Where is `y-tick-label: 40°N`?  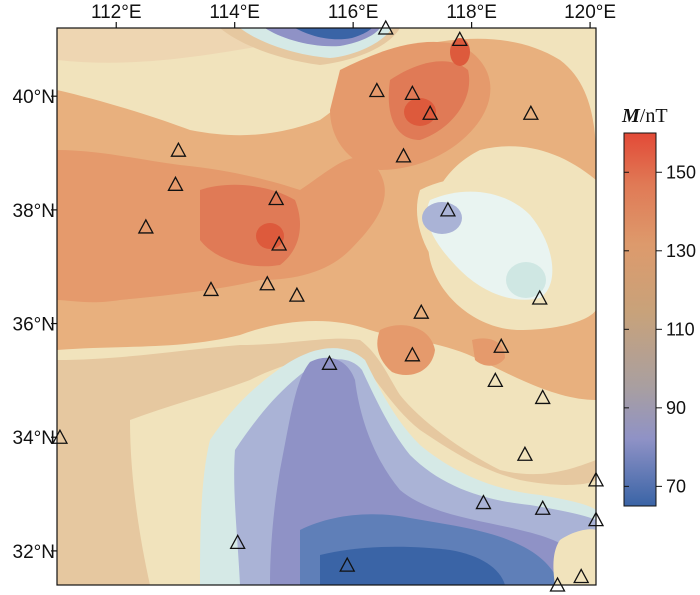
y-tick-label: 40°N is located at coordinates (34, 97).